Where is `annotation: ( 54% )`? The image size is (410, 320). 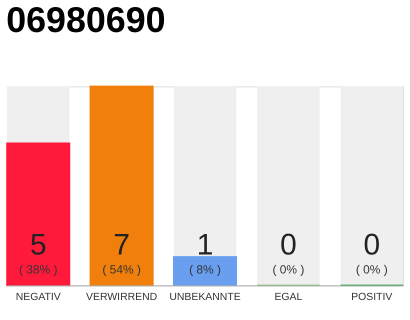
annotation: ( 54% ) is located at coordinates (121, 269).